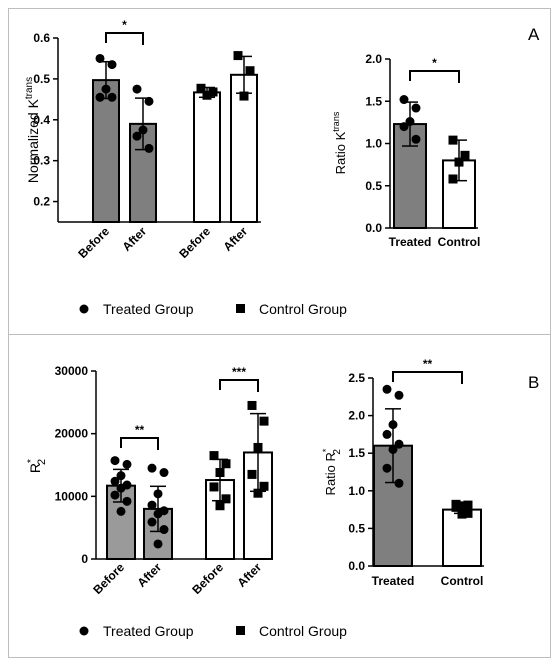 This screenshot has width=560, height=666. What do you see at coordinates (239, 372) in the screenshot?
I see `significance-label: ***` at bounding box center [239, 372].